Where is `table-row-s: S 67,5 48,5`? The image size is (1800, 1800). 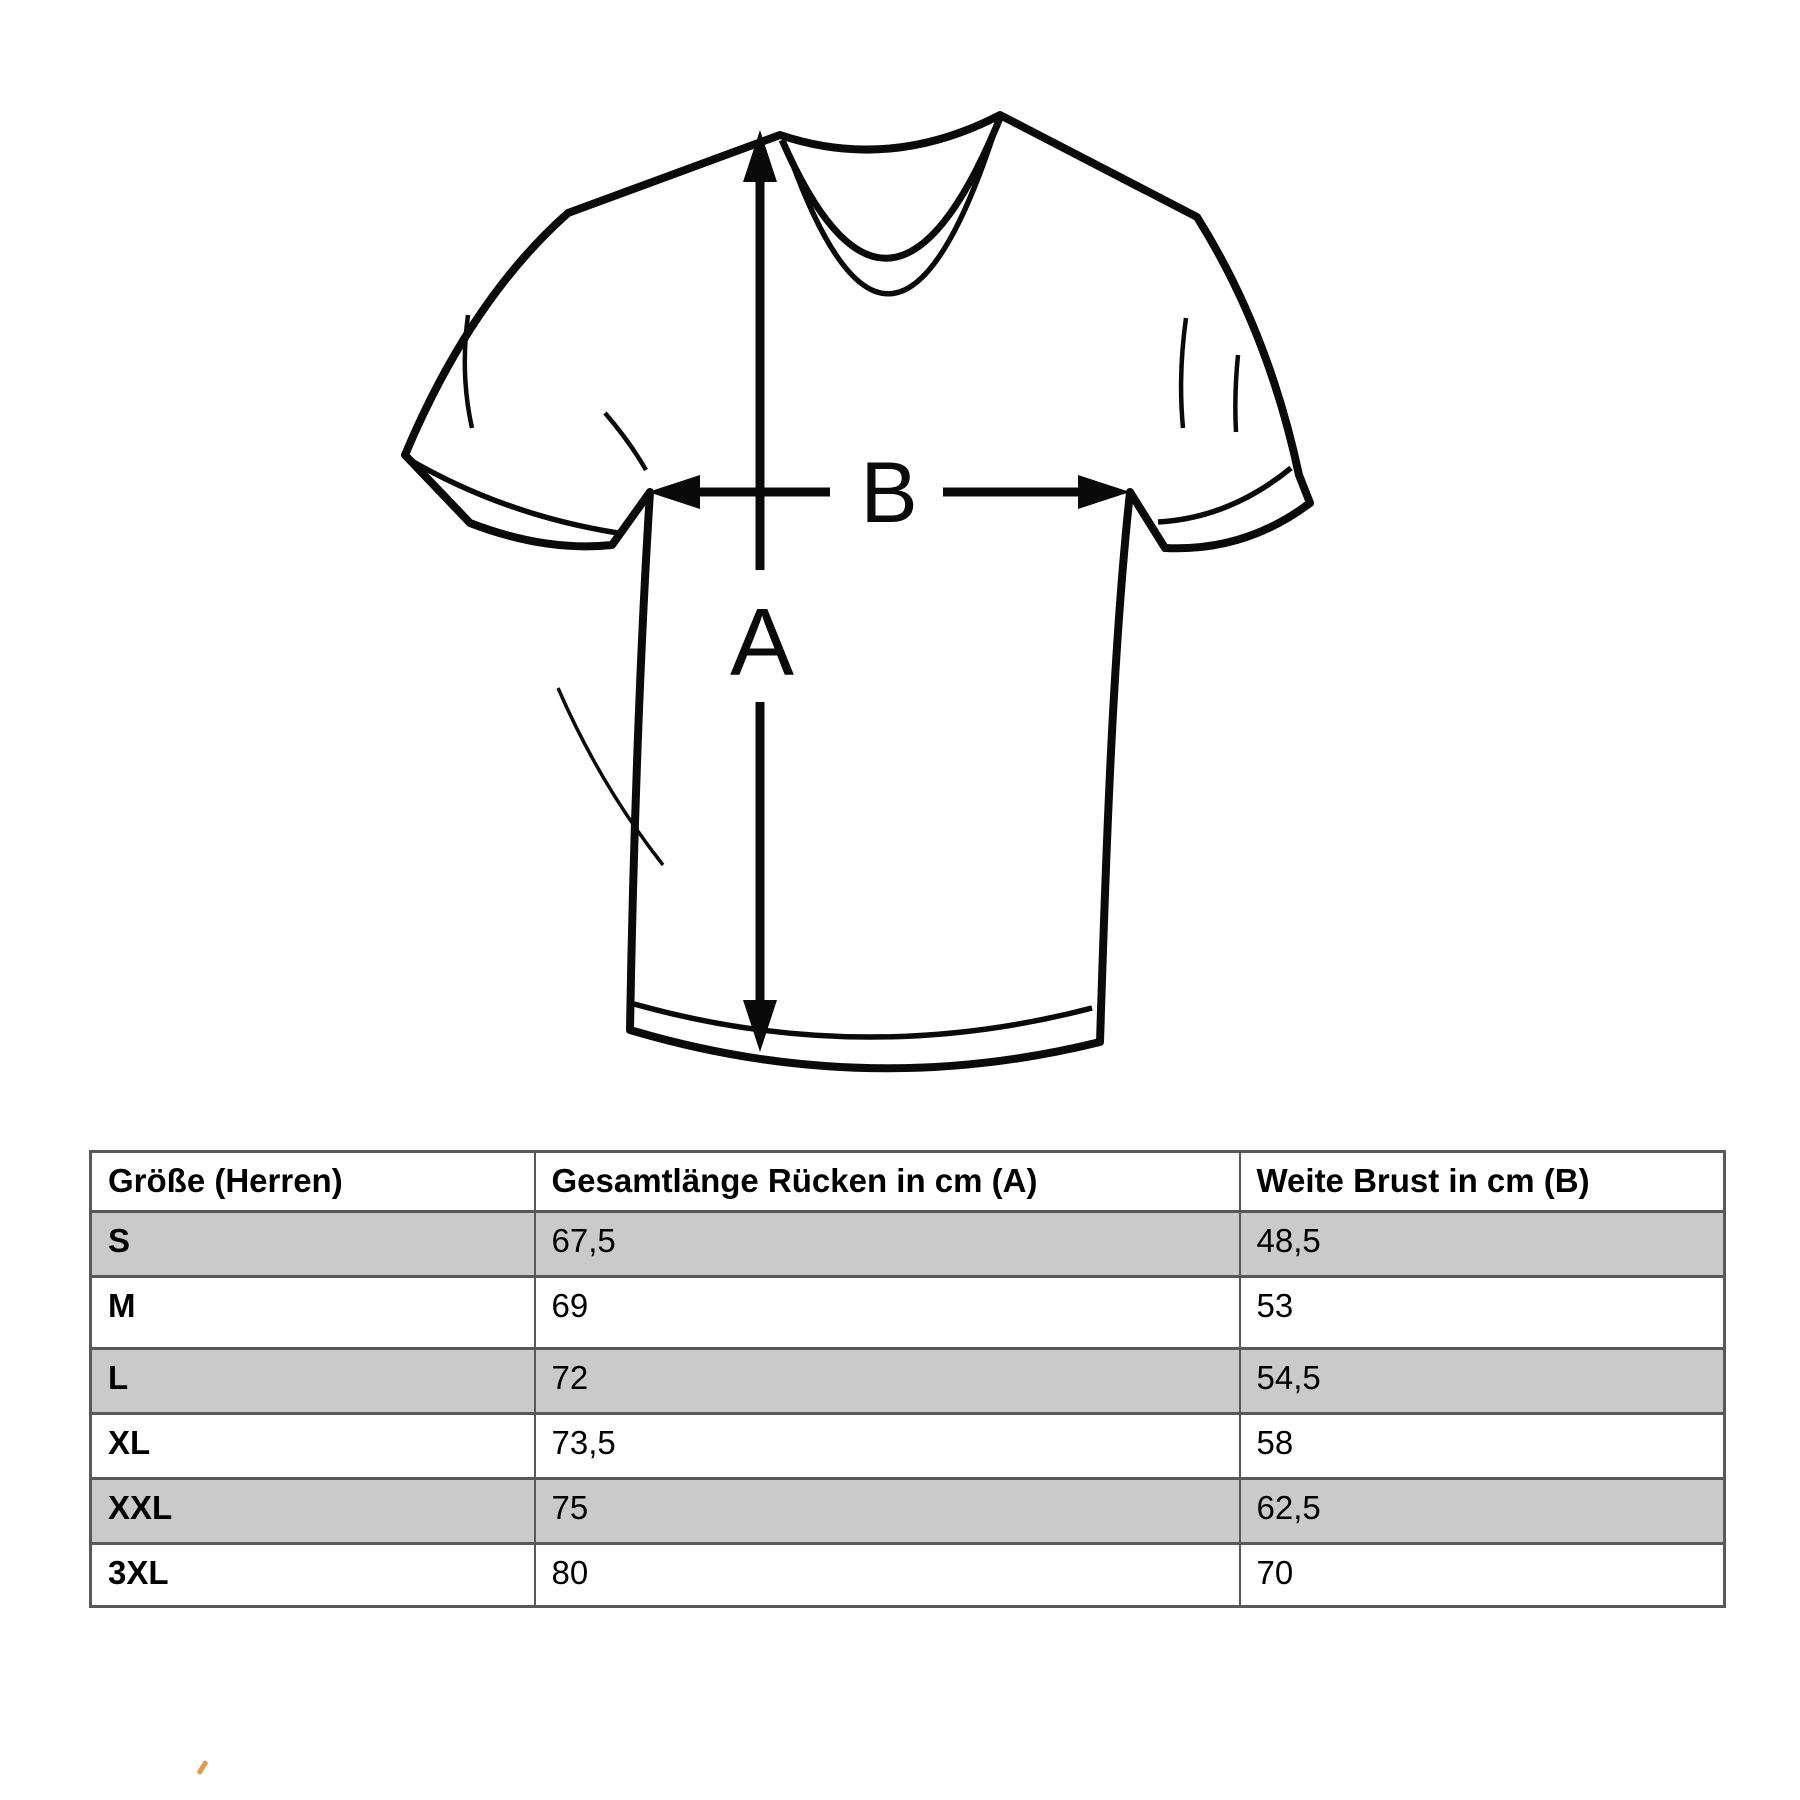 table-row-s: S 67,5 48,5 is located at coordinates (907, 1244).